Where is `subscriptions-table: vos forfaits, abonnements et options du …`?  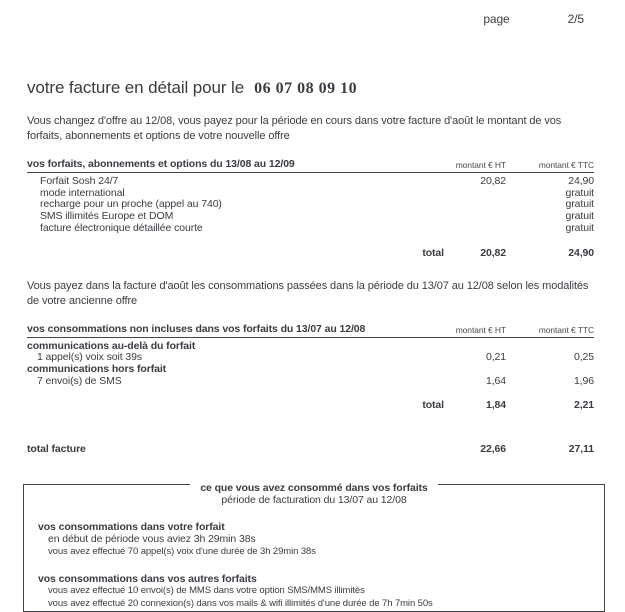
subscriptions-table: vos forfaits, abonnements et options du … is located at coordinates (310, 208).